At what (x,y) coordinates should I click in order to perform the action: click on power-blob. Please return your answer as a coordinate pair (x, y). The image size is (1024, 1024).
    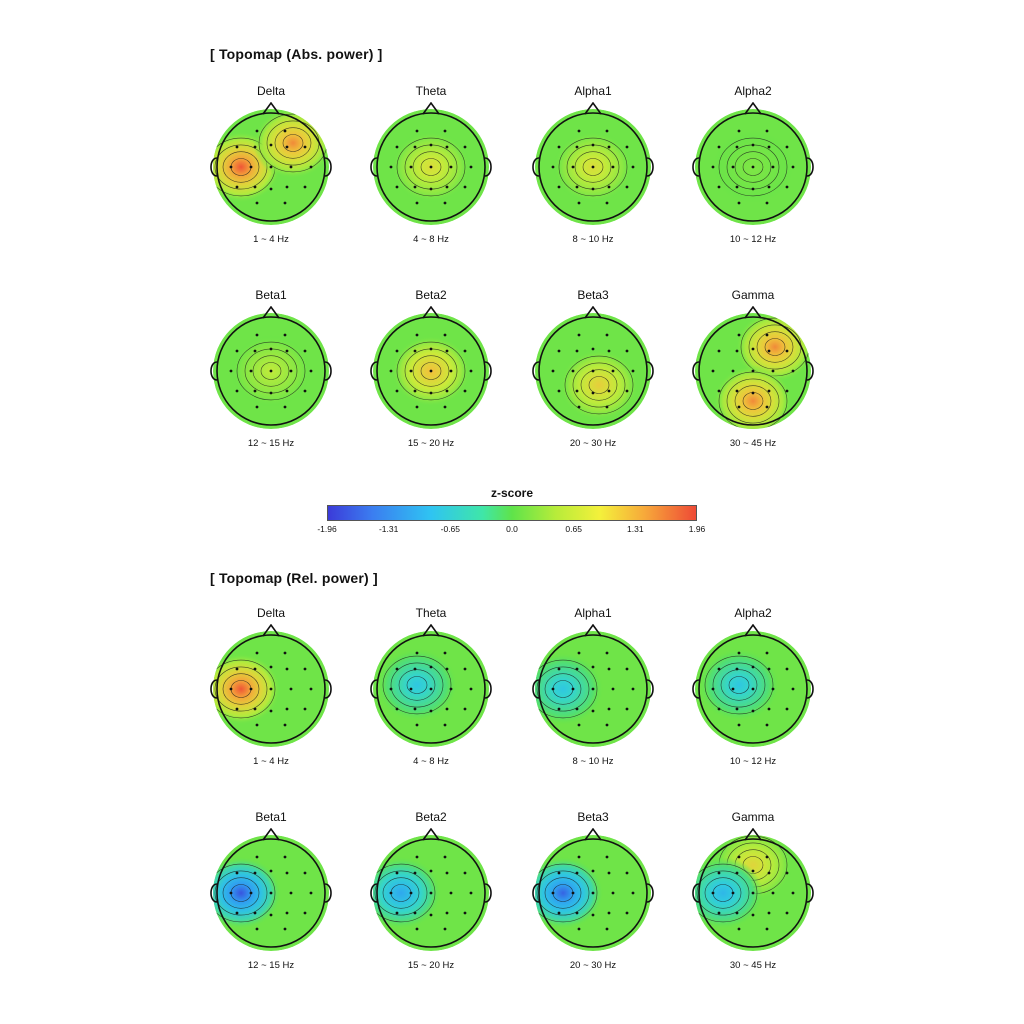
    Looking at the image, I should click on (739, 685).